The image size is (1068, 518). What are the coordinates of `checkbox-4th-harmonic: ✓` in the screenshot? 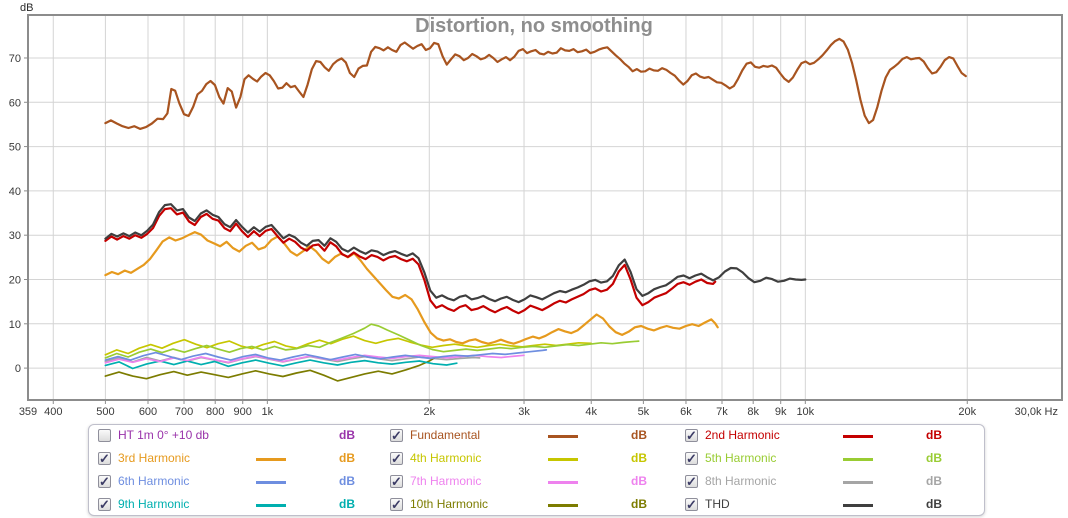 It's located at (396, 458).